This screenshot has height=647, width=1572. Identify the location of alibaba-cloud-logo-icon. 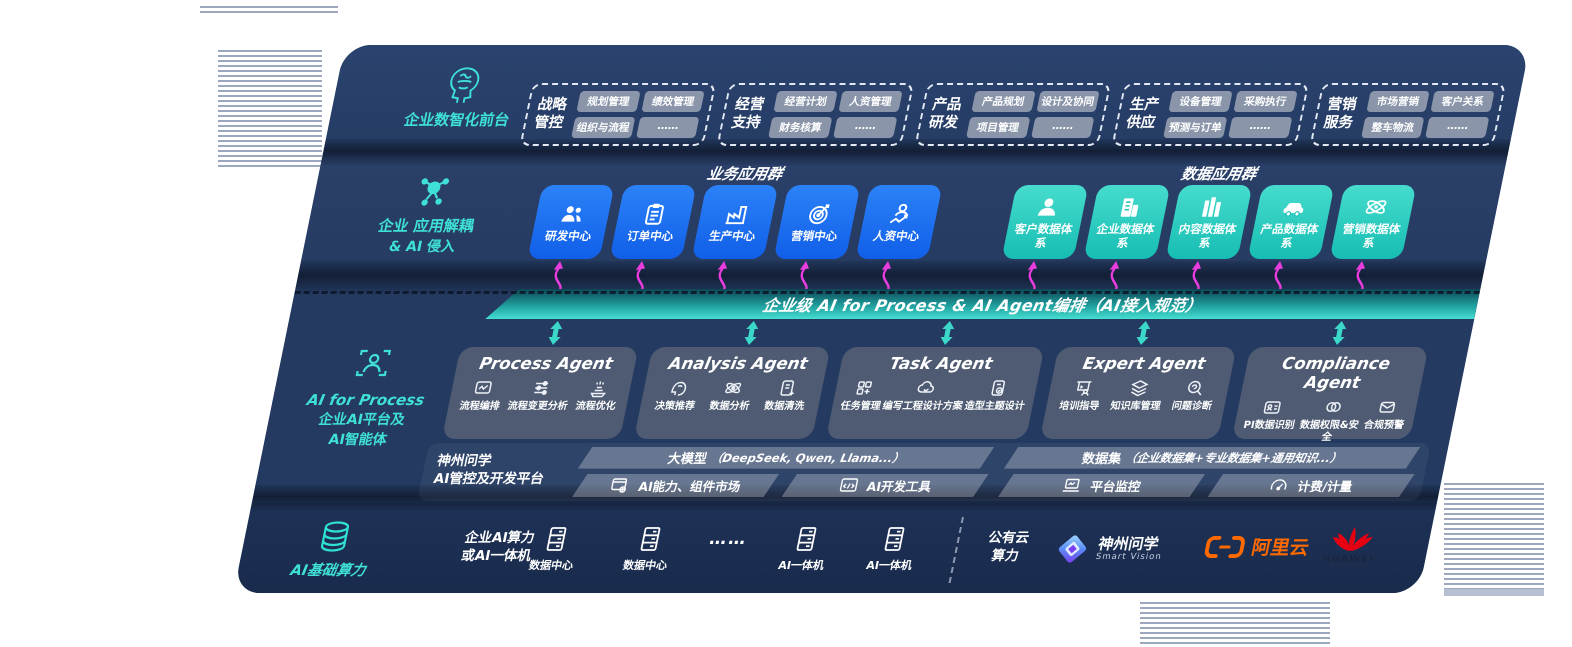
(1225, 546).